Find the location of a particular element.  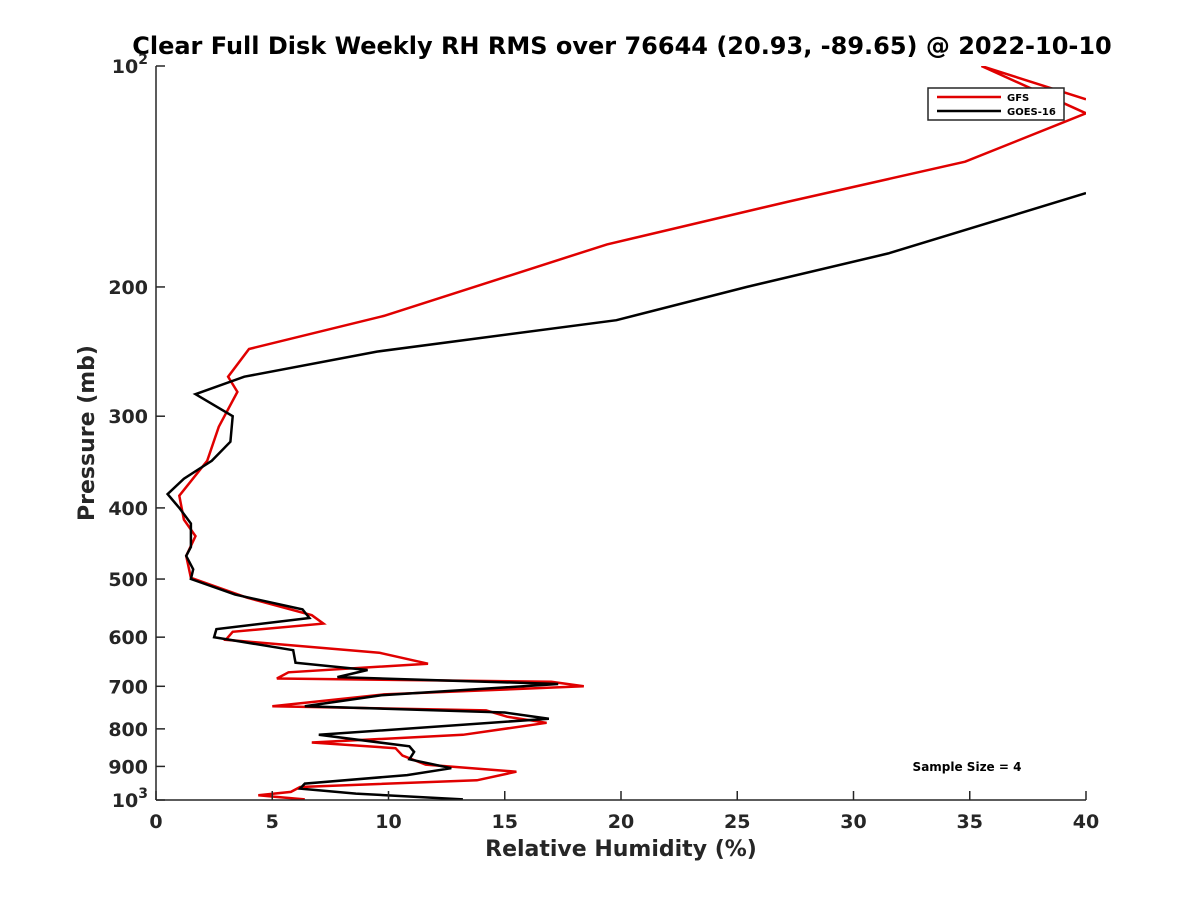

y-tick-label: 400 is located at coordinates (128, 509).